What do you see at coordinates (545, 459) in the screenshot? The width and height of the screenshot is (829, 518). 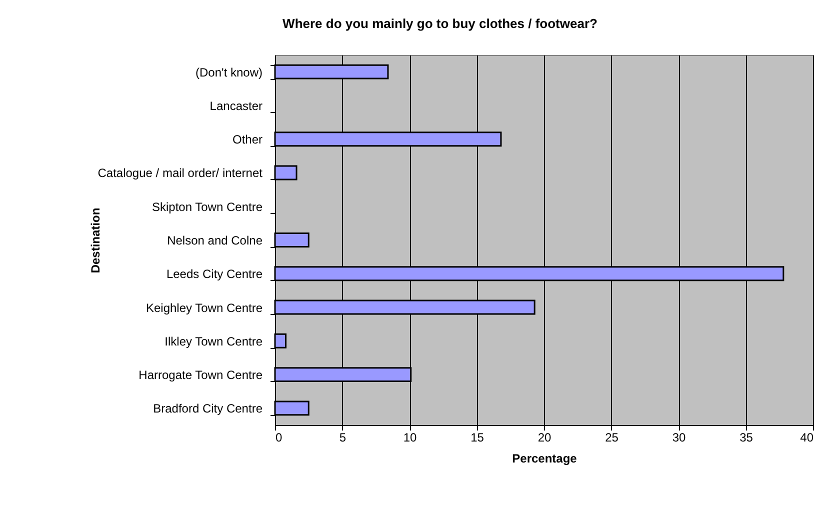 I see `x-axis-title: Percentage` at bounding box center [545, 459].